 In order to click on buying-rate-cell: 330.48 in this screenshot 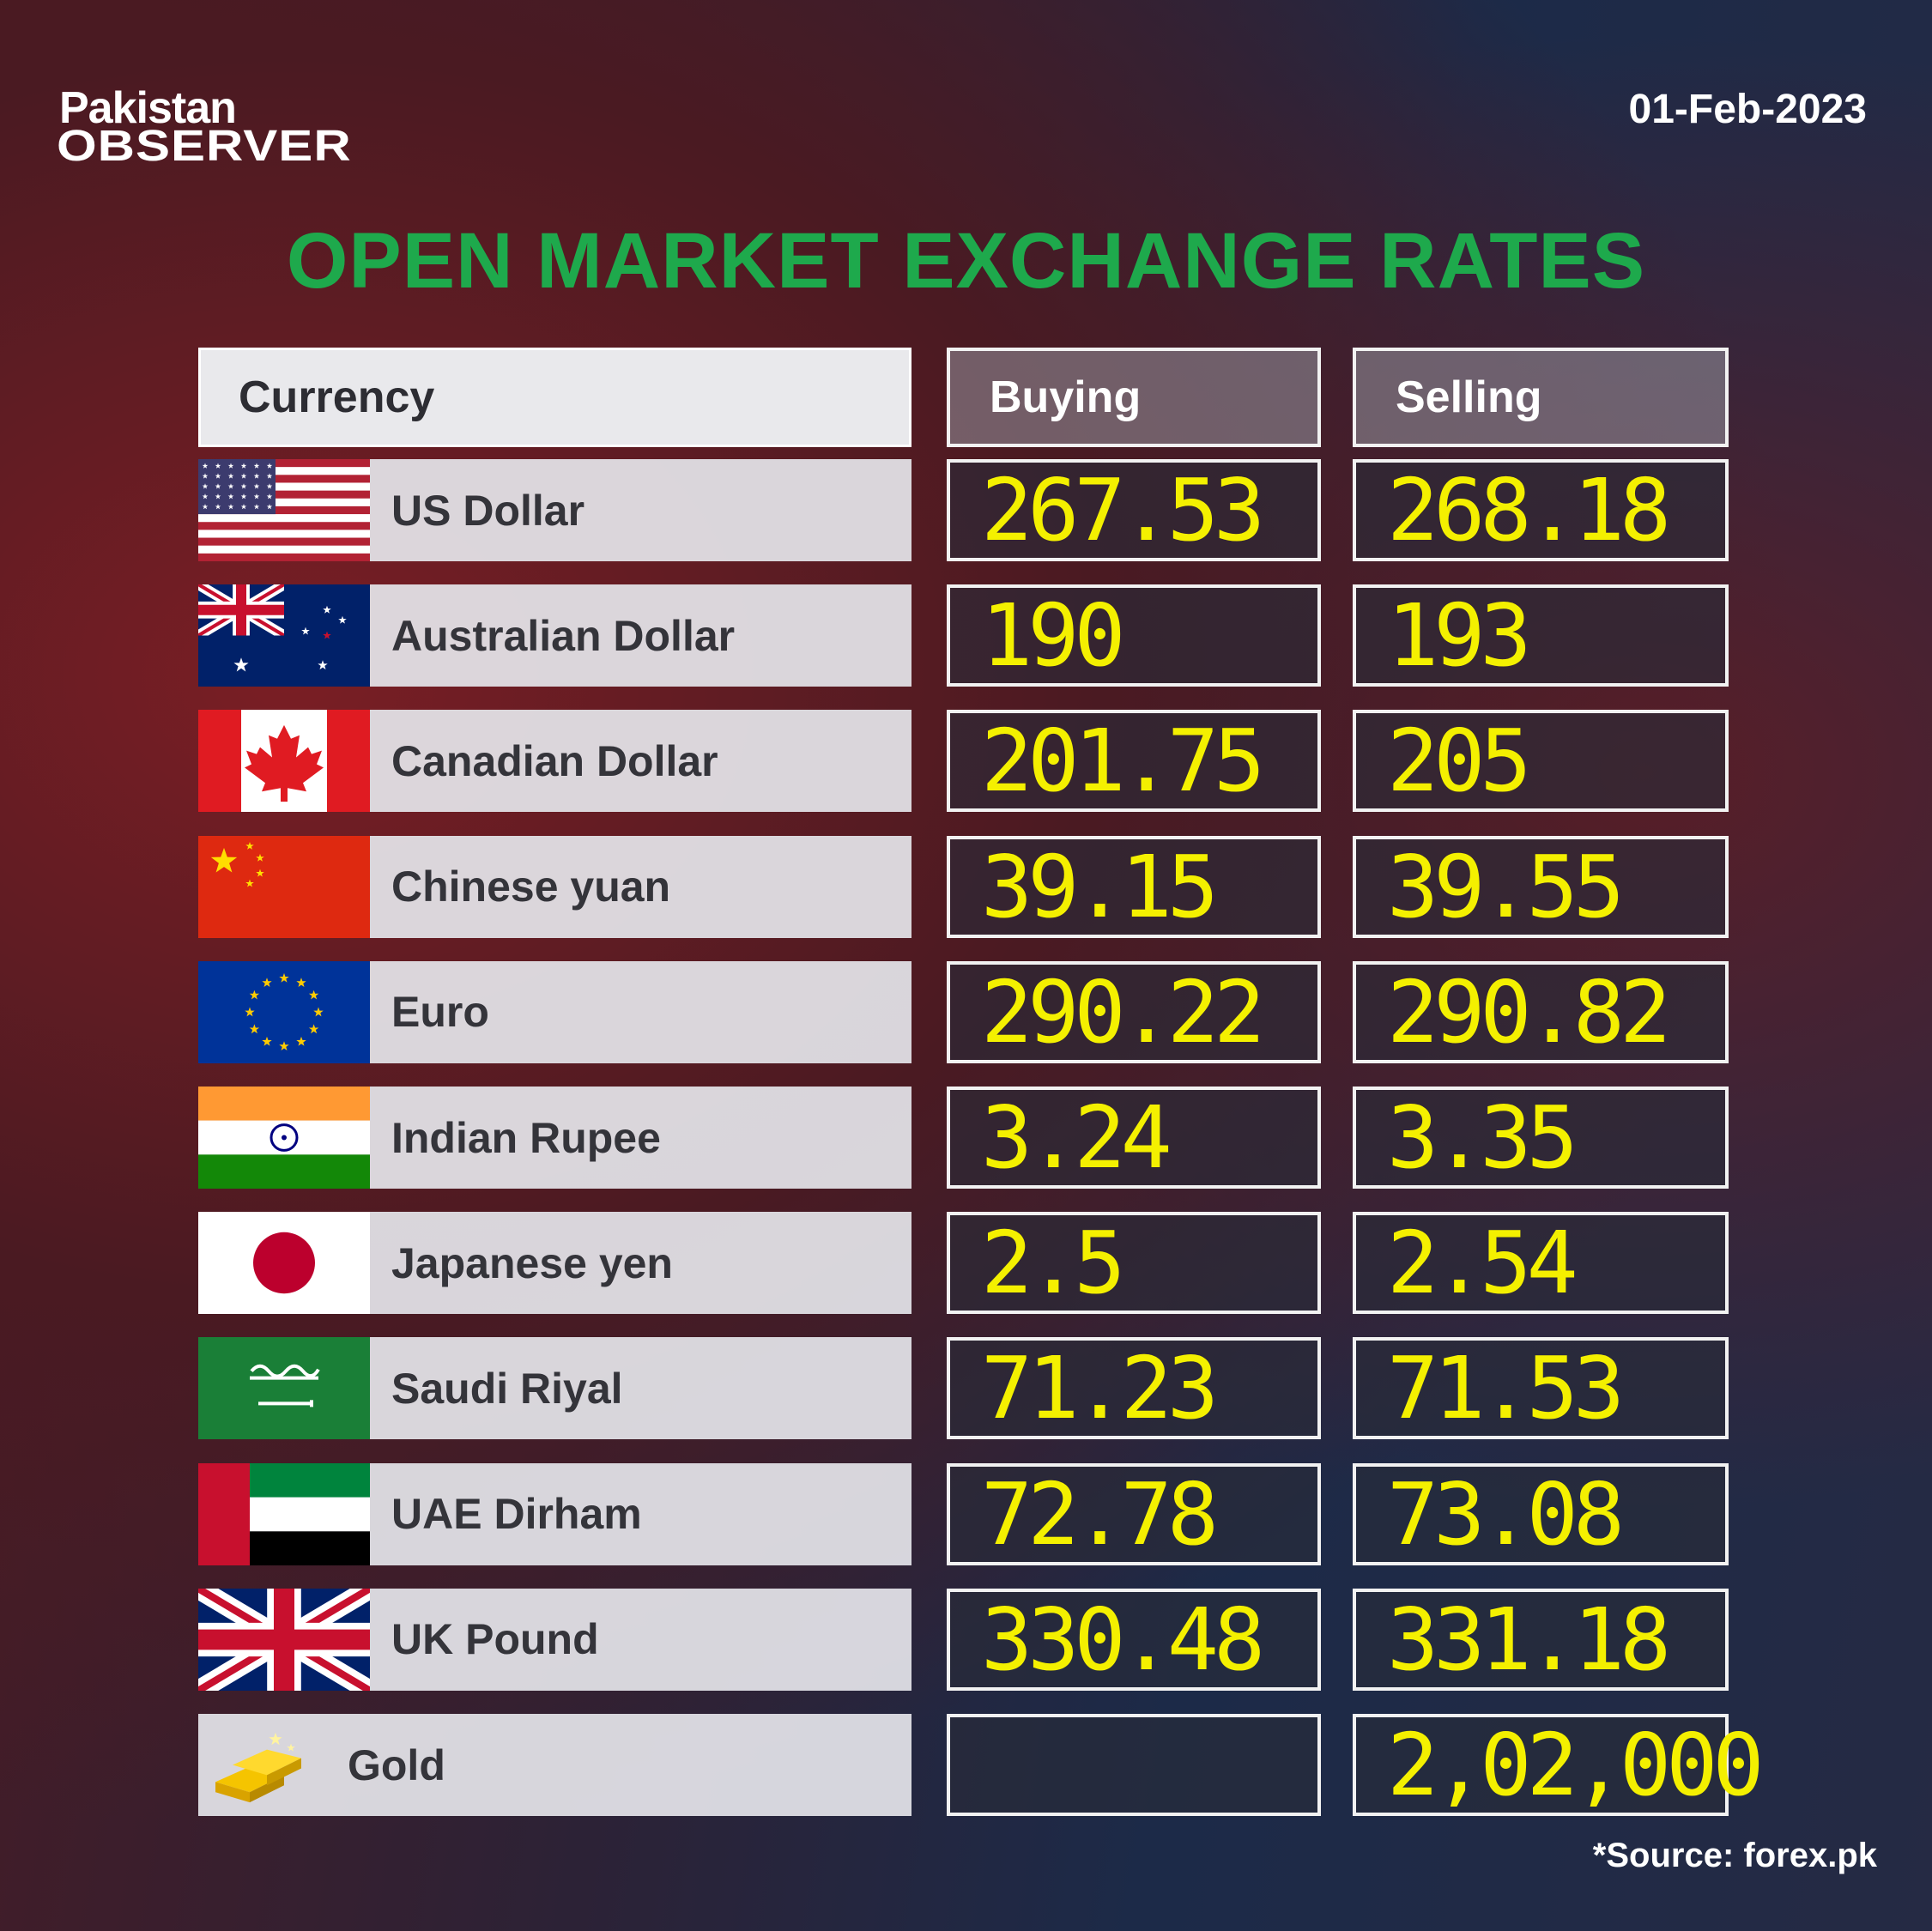, I will do `click(1134, 1639)`.